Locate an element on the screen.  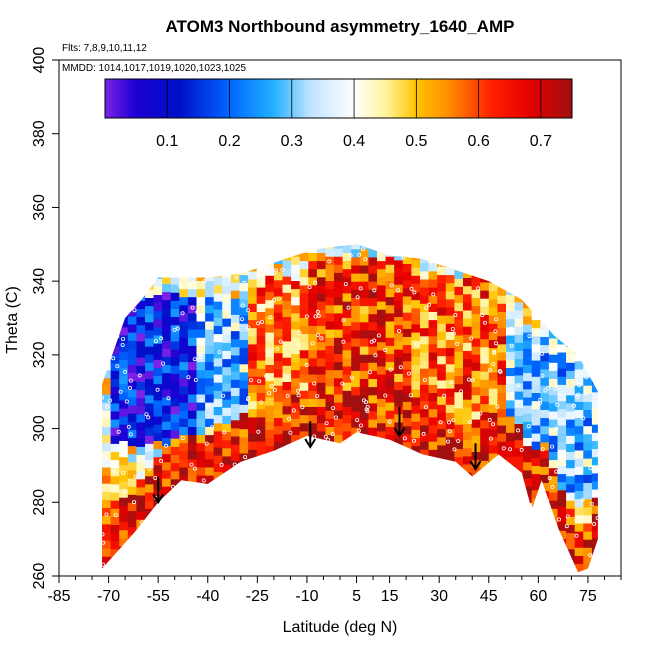
dates-subtitle: MMDD: 1014,1017,1019,1020,1023,1025 is located at coordinates (154, 68).